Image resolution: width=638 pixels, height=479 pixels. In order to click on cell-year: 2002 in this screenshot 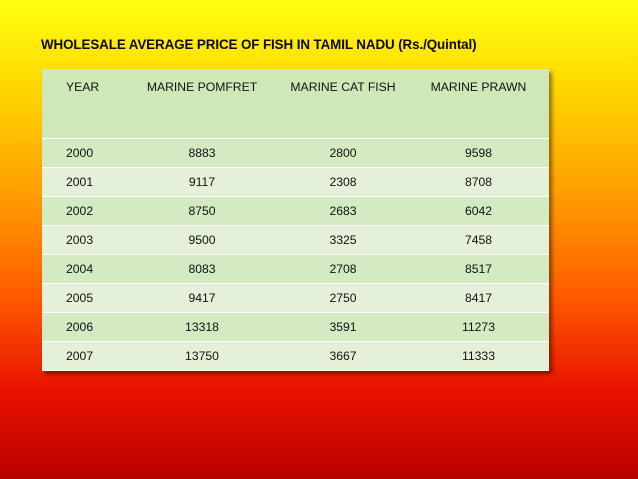, I will do `click(84, 211)`.